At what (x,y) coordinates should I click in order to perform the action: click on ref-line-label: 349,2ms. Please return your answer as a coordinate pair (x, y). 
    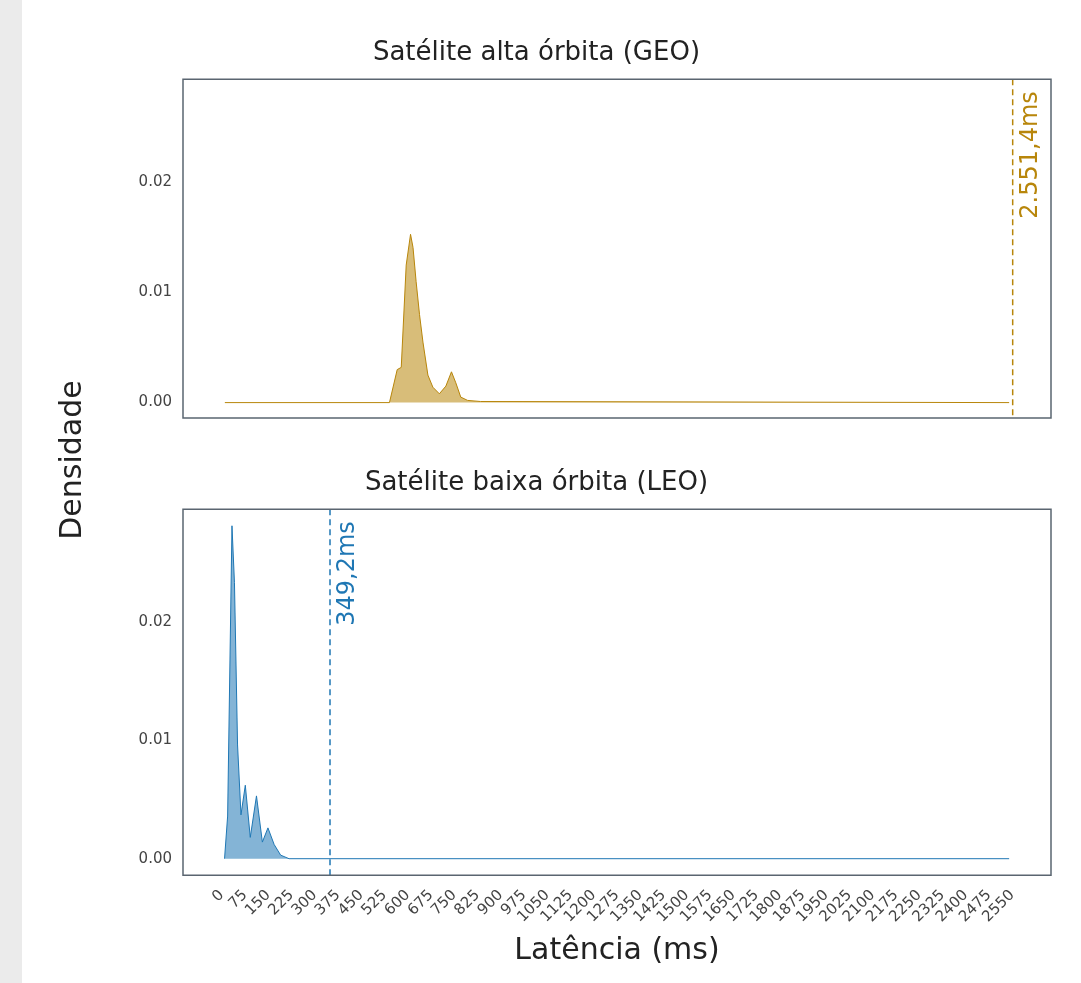
    Looking at the image, I should click on (346, 573).